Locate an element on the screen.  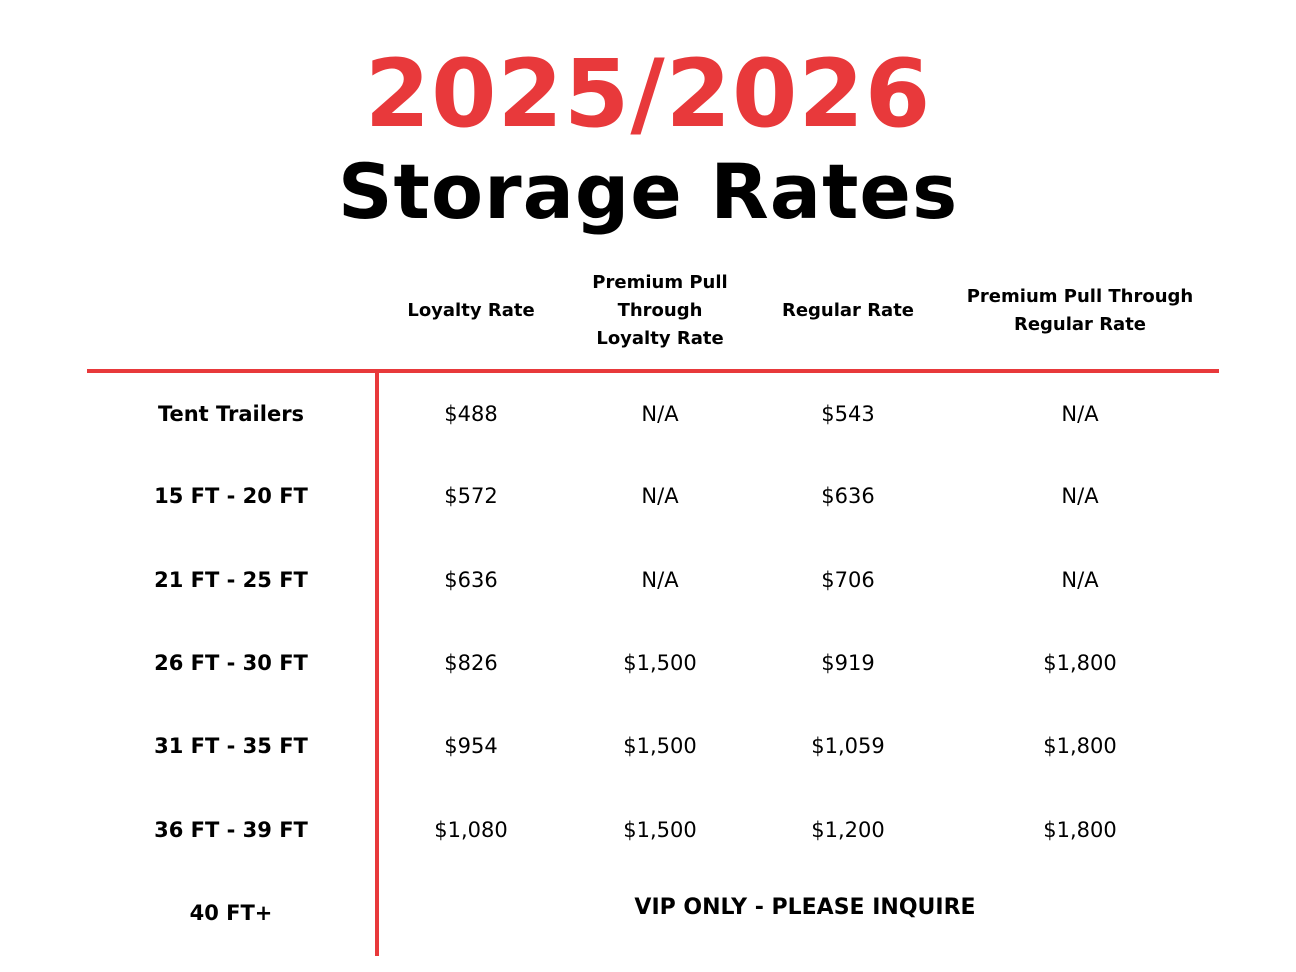
title-storage-rates: Storage Rates is located at coordinates (648, 191).